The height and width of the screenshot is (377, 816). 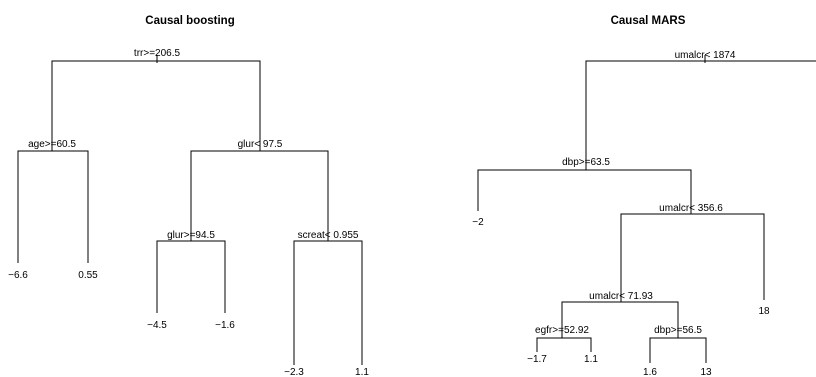 I want to click on leaf-value: 13, so click(x=706, y=372).